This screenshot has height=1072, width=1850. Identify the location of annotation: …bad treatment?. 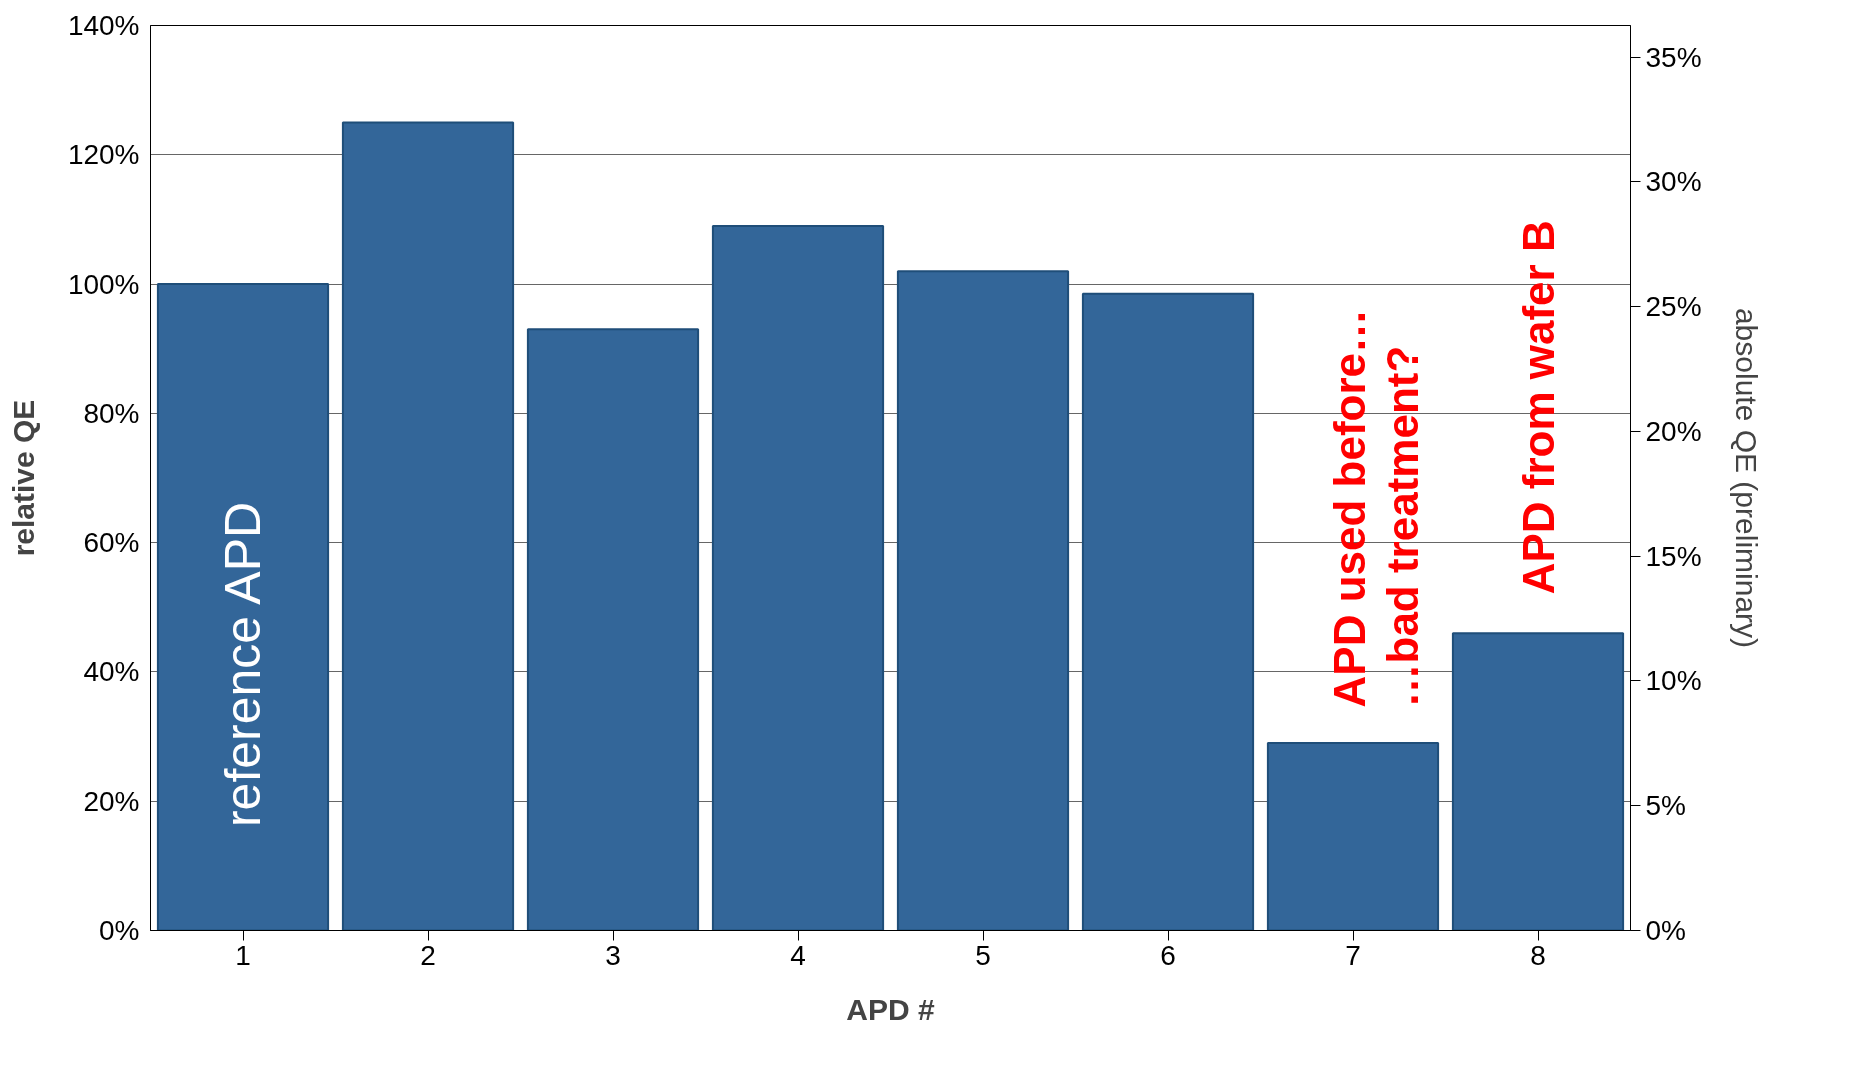
(1403, 526).